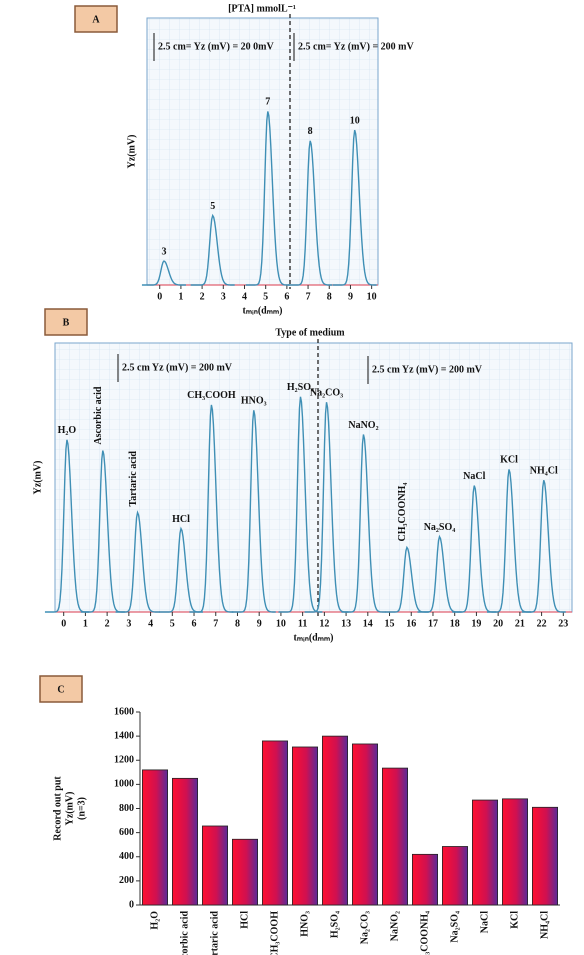 The image size is (584, 955). I want to click on chart-title: [PTA] mmolL⁻¹, so click(262, 8).